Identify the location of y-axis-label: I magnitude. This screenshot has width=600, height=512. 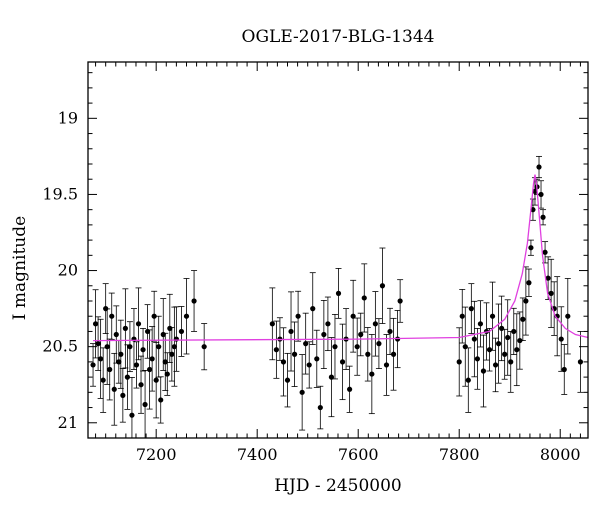
(20, 268).